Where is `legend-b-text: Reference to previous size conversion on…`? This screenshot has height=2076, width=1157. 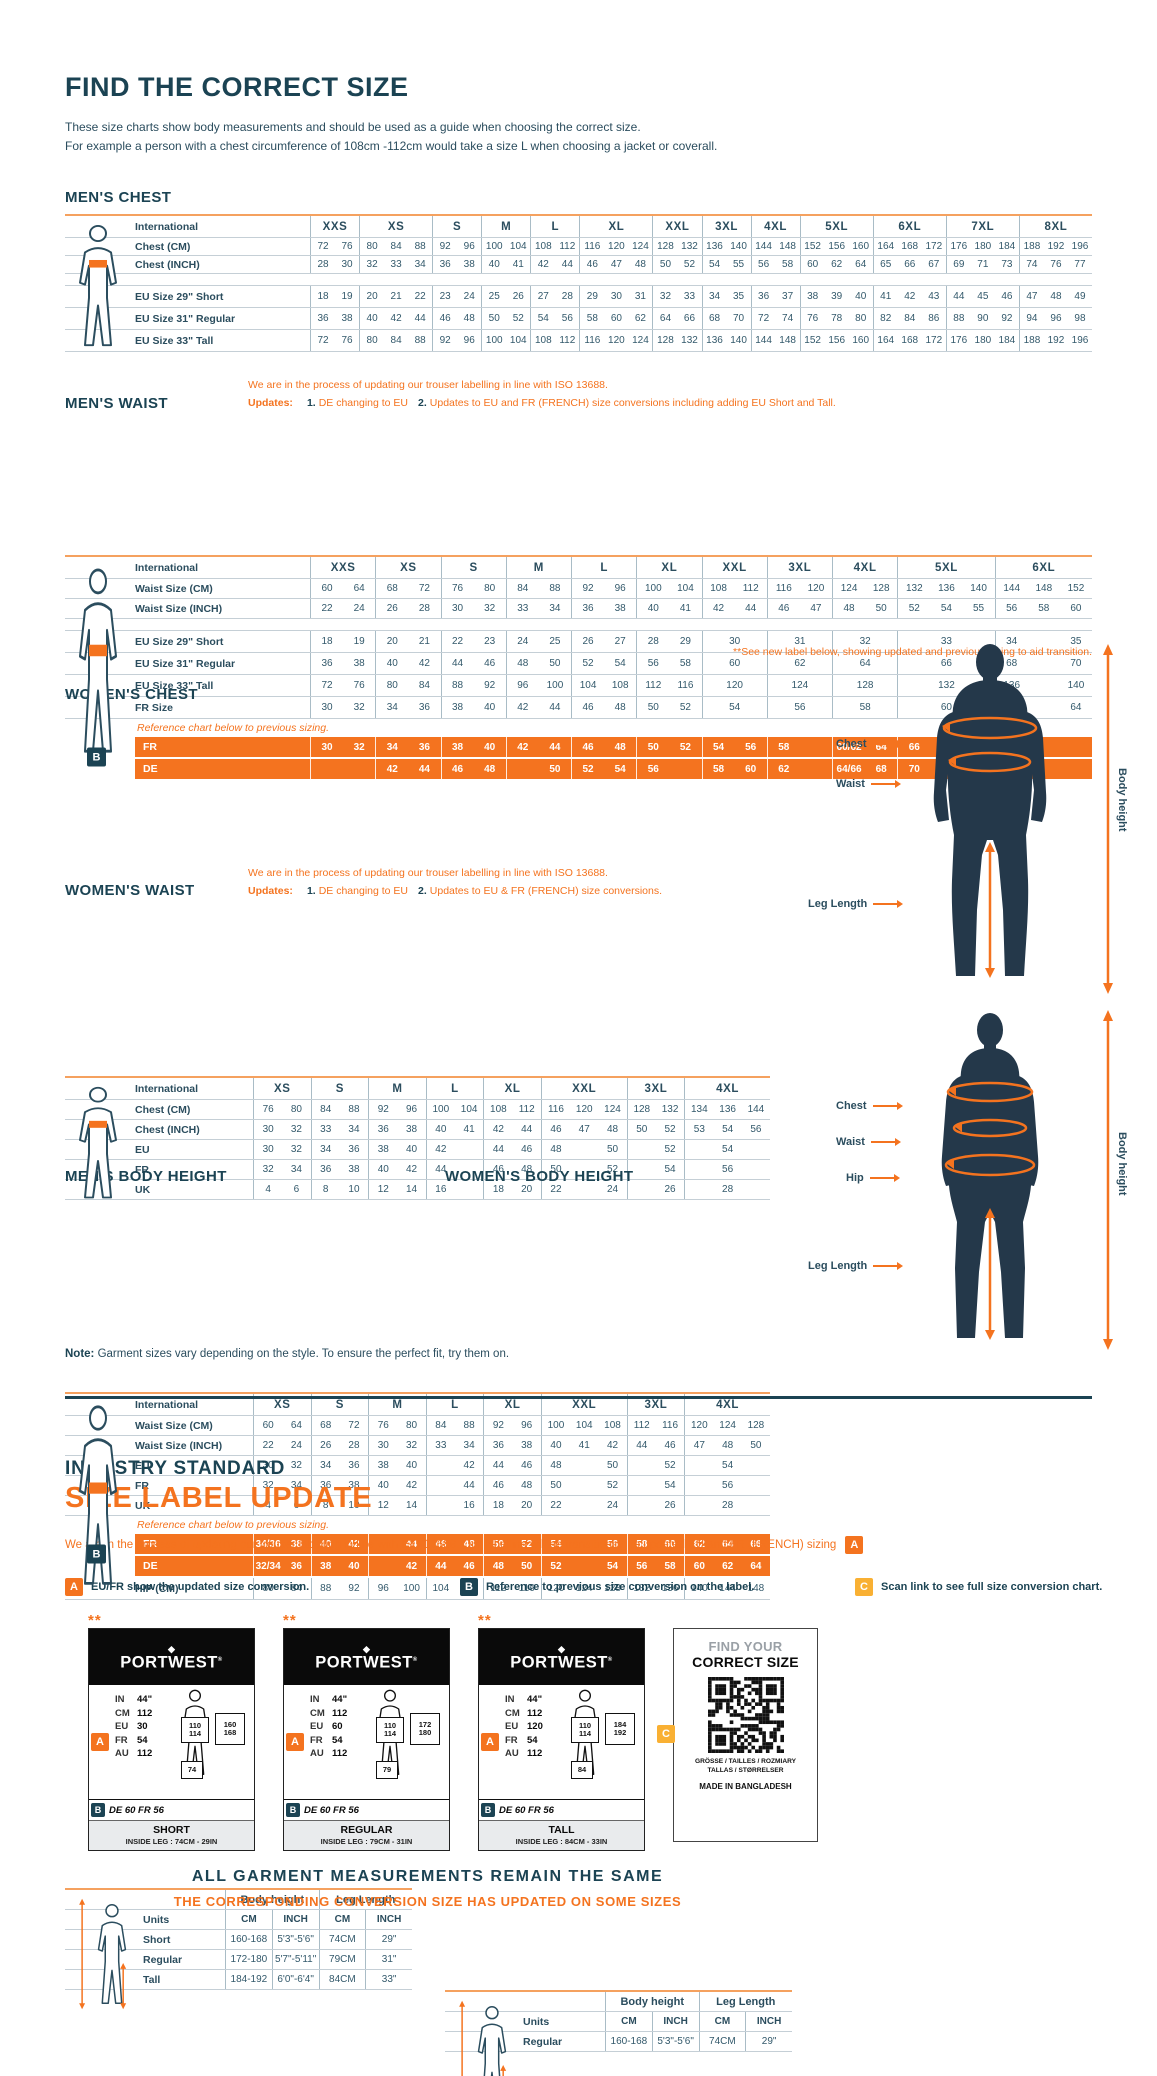
legend-b-text: Reference to previous size conversion on… is located at coordinates (620, 1587).